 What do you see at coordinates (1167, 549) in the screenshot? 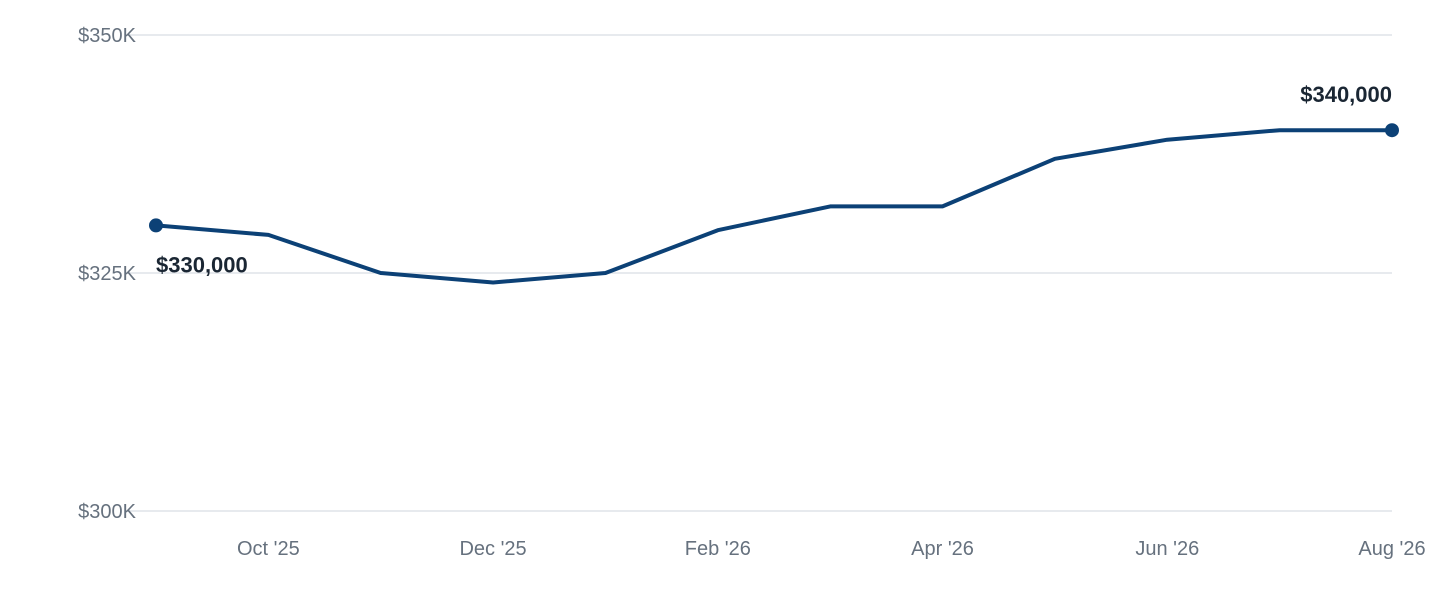
I see `x-tick-label: Jun '26` at bounding box center [1167, 549].